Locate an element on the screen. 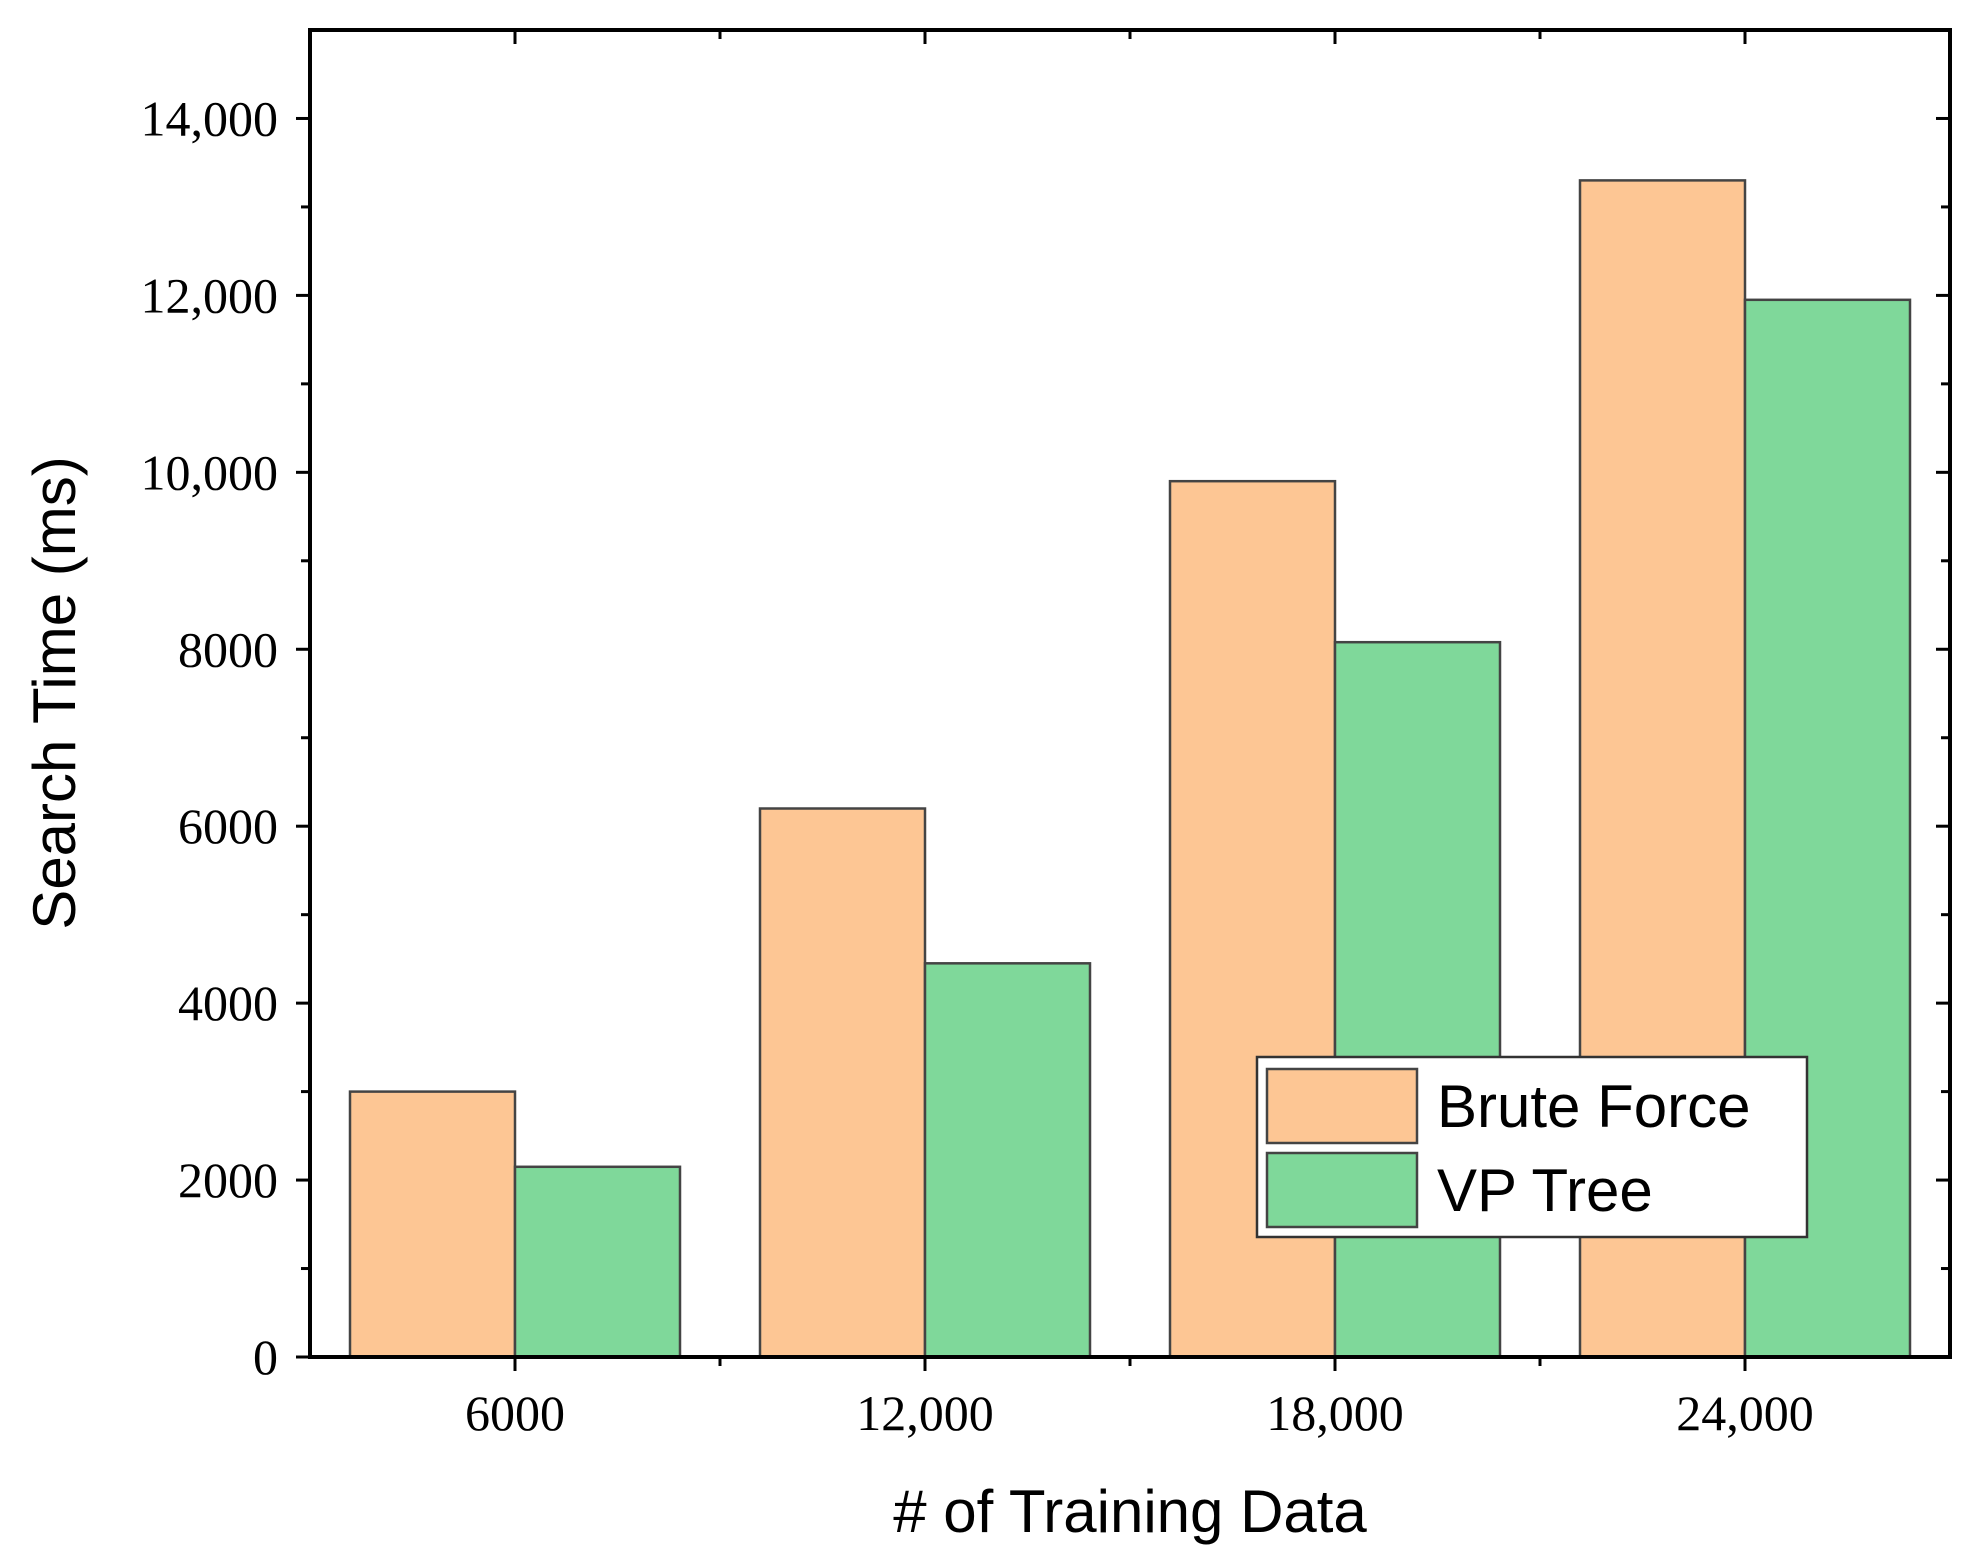 The image size is (1975, 1560). y-tick-label: 8000 is located at coordinates (228, 649).